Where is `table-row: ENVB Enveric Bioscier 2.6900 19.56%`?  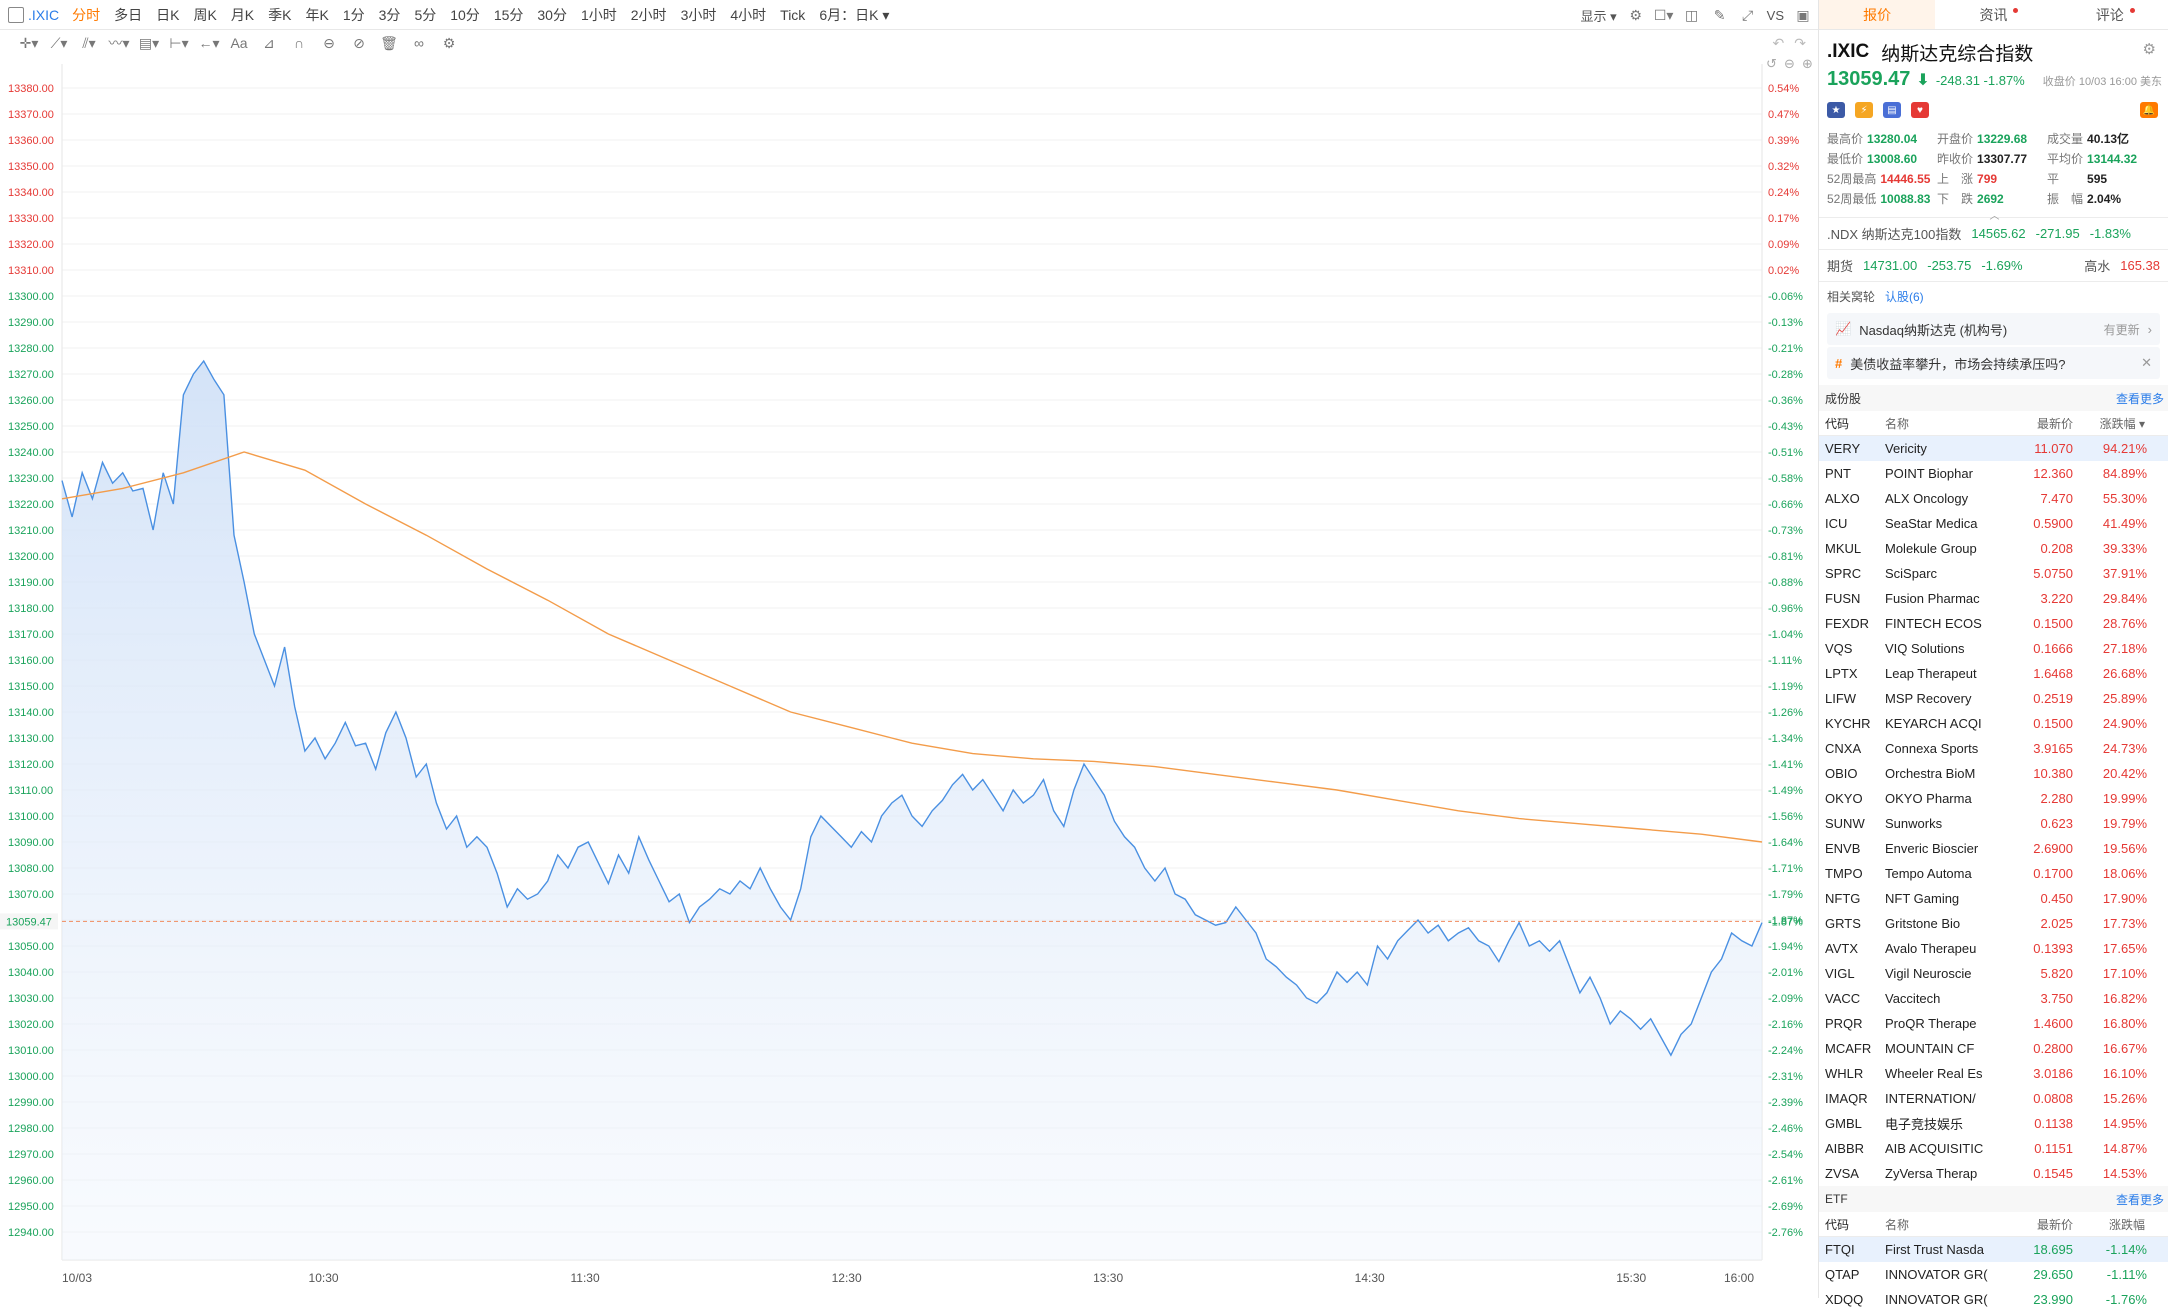 table-row: ENVB Enveric Bioscier 2.6900 19.56% is located at coordinates (1993, 848).